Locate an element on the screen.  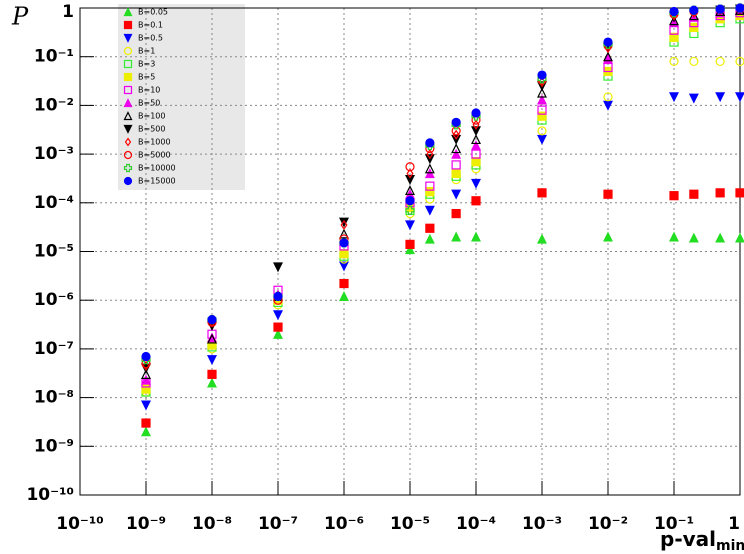
x-axis-label: p-valmin is located at coordinates (702, 540).